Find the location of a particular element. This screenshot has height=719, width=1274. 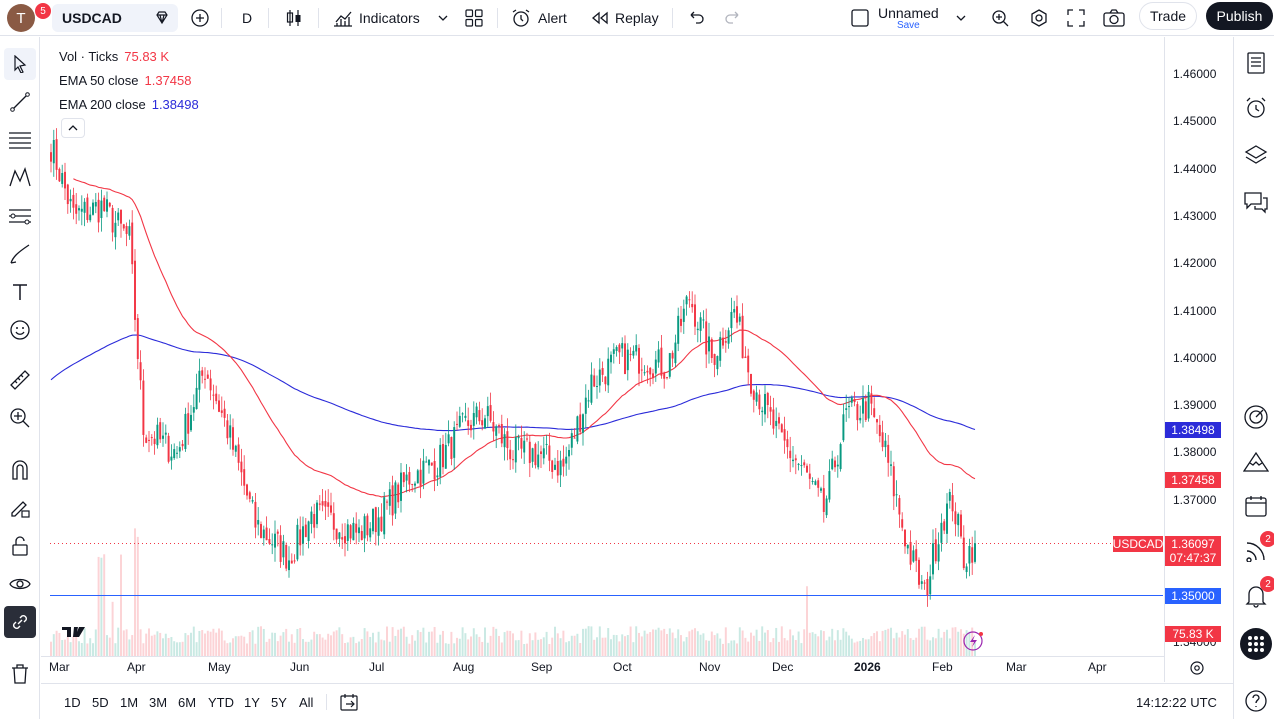

emoji-tool is located at coordinates (20, 330).